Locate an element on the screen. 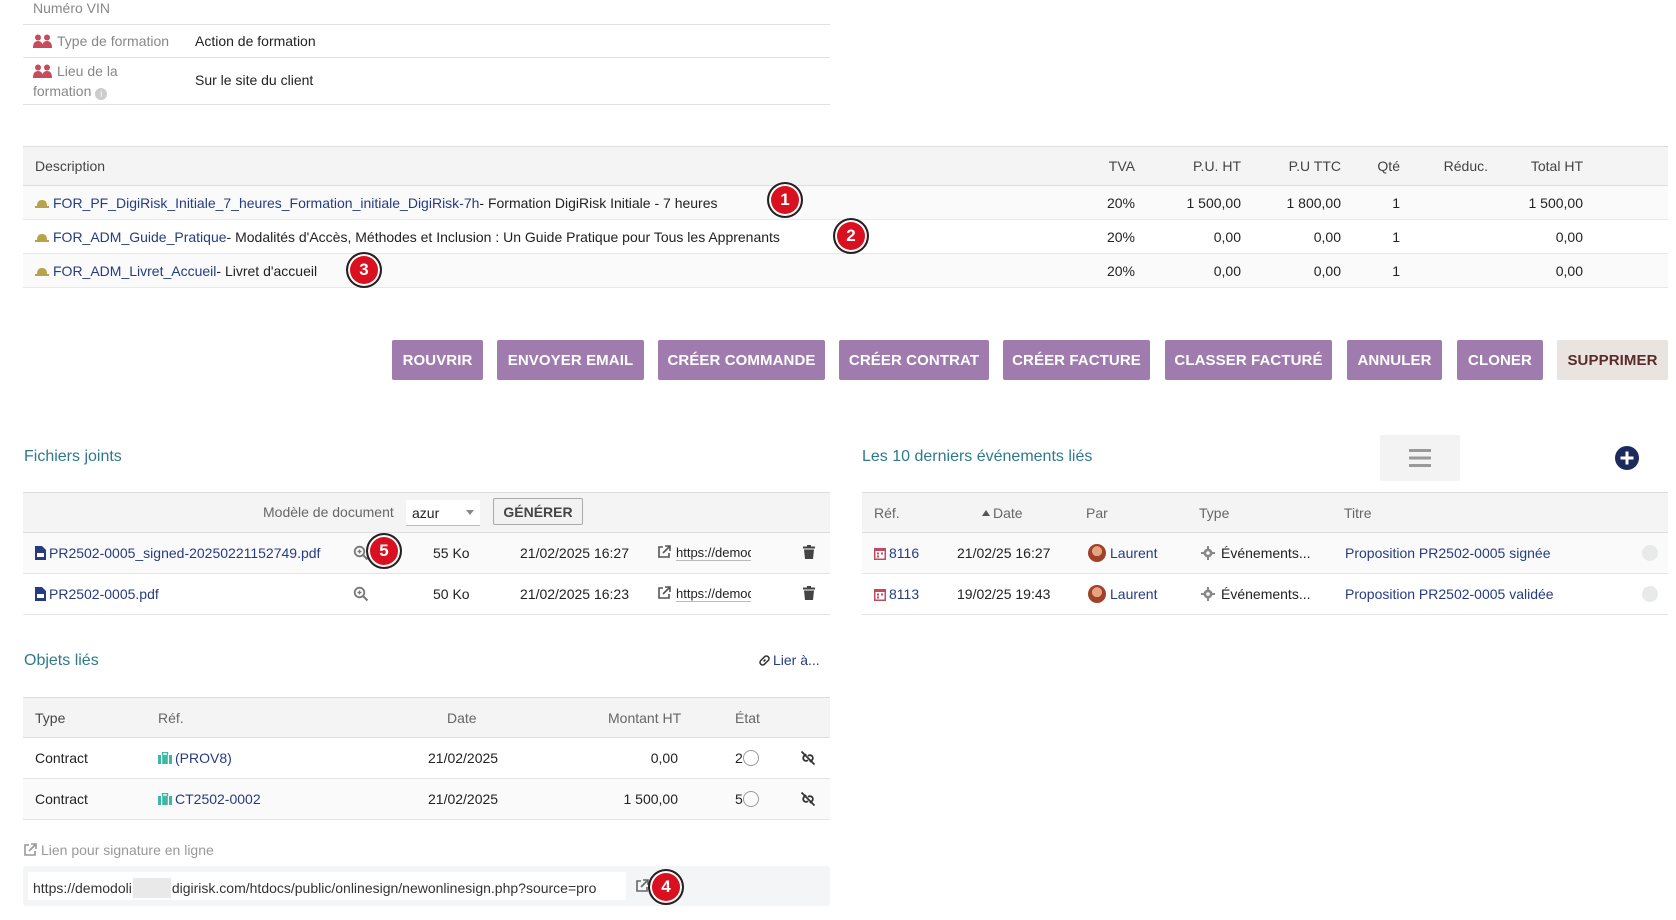 This screenshot has height=920, width=1676. linked-montant: 1 500,00 is located at coordinates (651, 799).